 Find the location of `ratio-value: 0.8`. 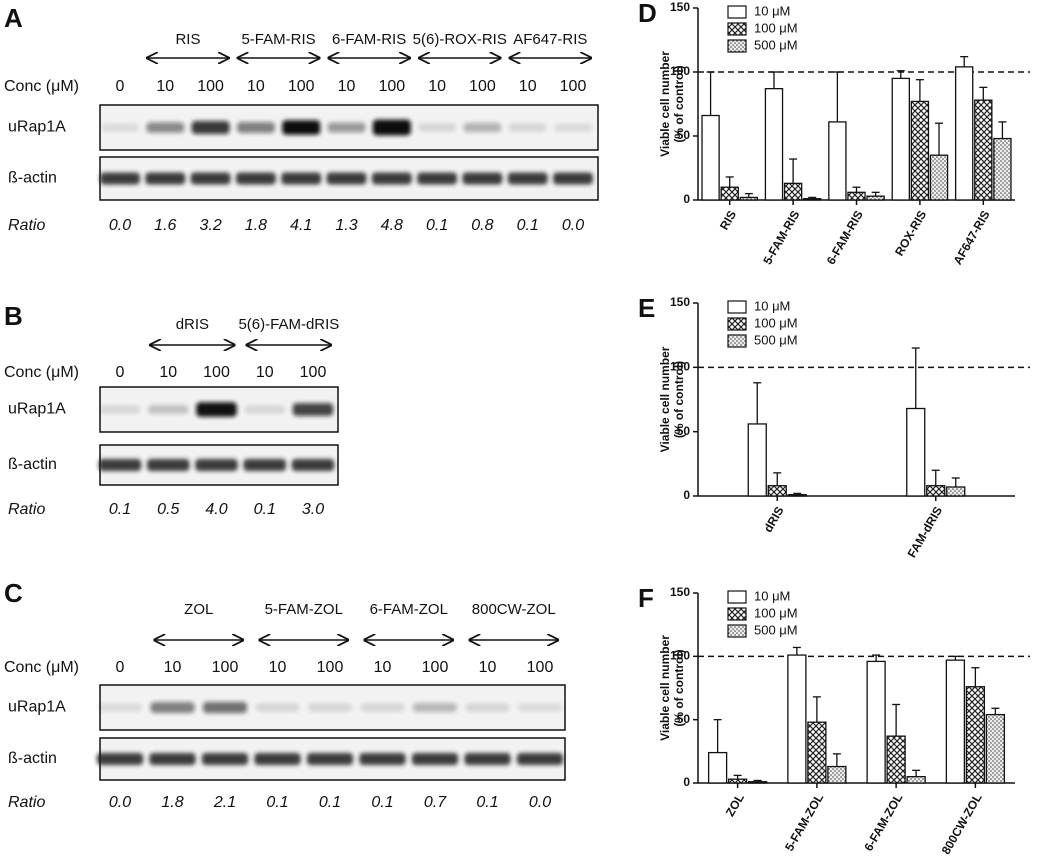

ratio-value: 0.8 is located at coordinates (482, 225).